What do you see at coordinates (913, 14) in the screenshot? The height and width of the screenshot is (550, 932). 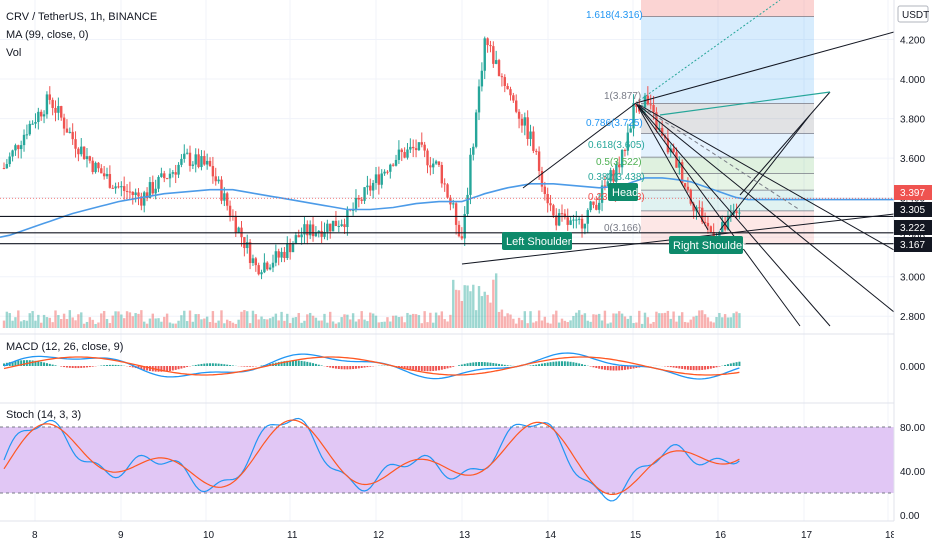 I see `currency-badge: USDT` at bounding box center [913, 14].